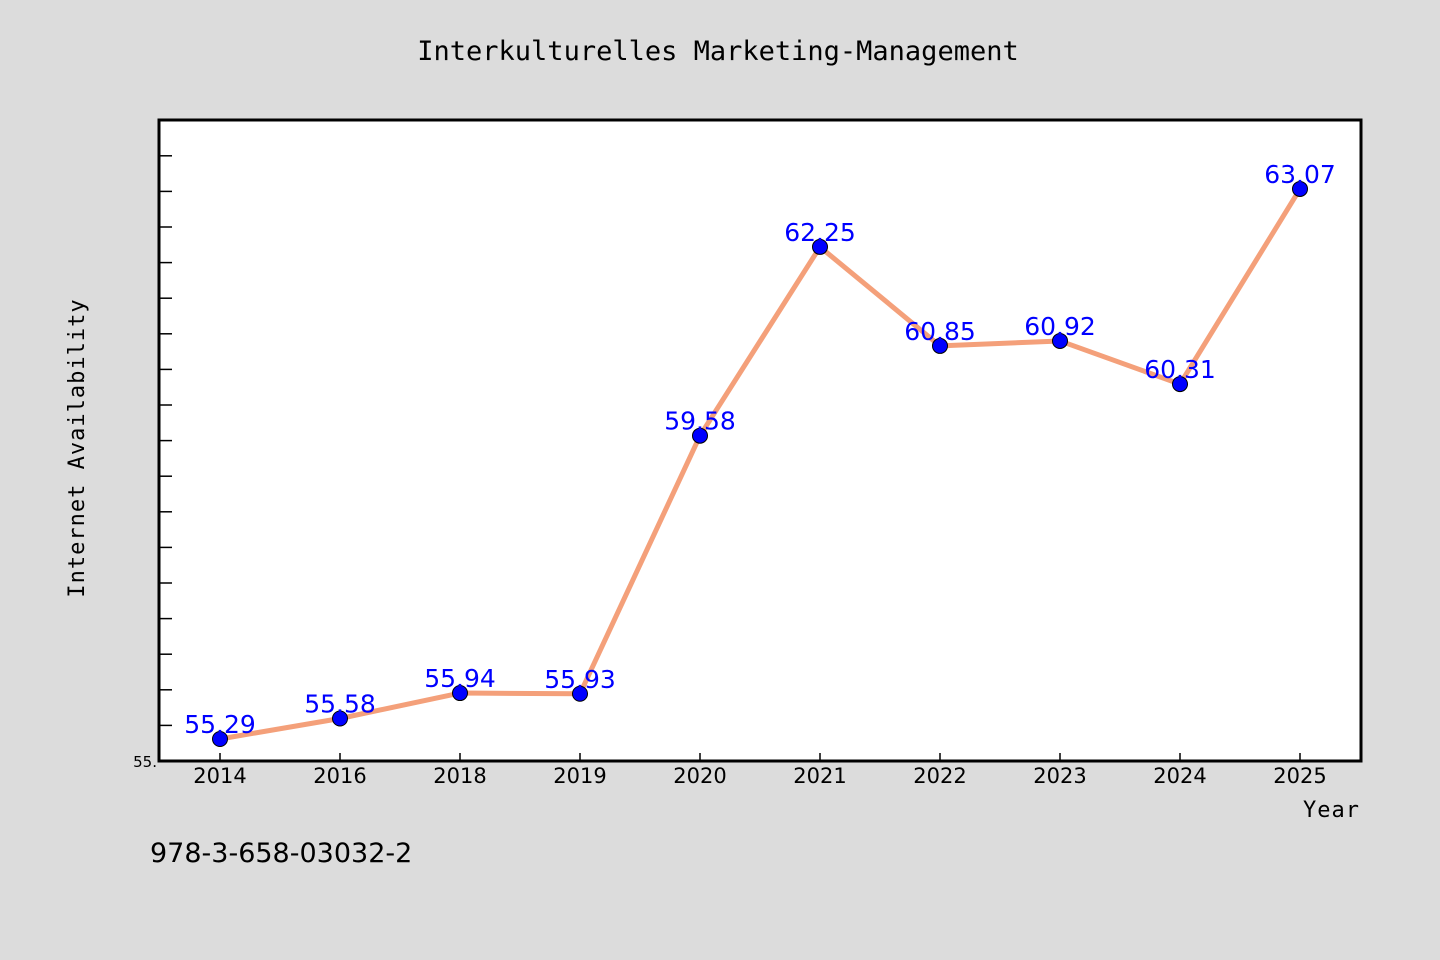 This screenshot has height=960, width=1440. Describe the element at coordinates (219, 776) in the screenshot. I see `x-tick-label: 2014` at that location.